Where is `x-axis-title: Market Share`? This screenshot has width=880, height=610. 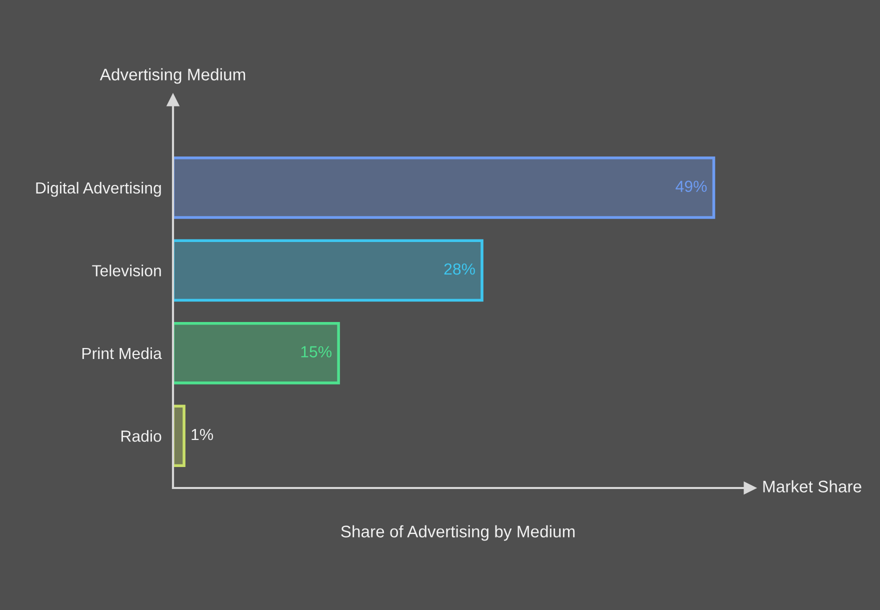
x-axis-title: Market Share is located at coordinates (812, 486).